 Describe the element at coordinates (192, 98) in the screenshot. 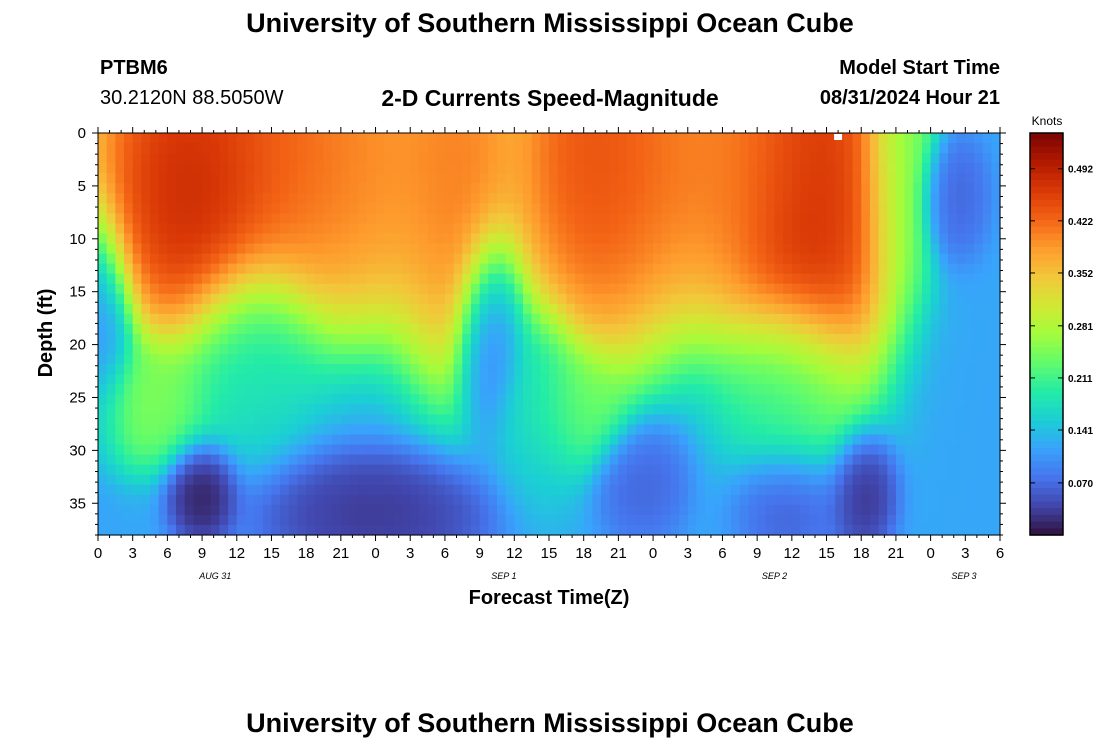

I see `station-coords: 30.2120N 88.5050W` at that location.